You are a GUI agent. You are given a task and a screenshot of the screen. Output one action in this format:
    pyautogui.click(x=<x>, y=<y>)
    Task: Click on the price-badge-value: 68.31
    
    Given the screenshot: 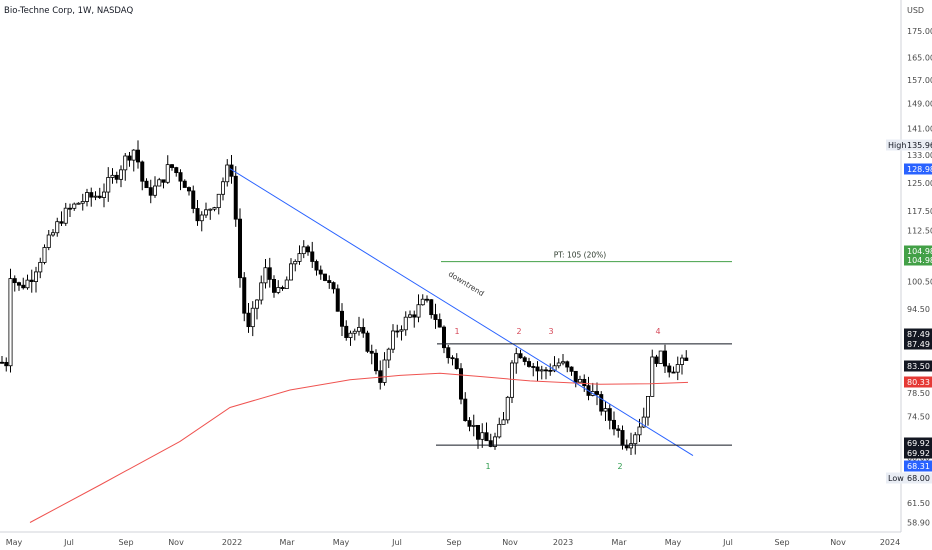 What is the action you would take?
    pyautogui.click(x=918, y=466)
    